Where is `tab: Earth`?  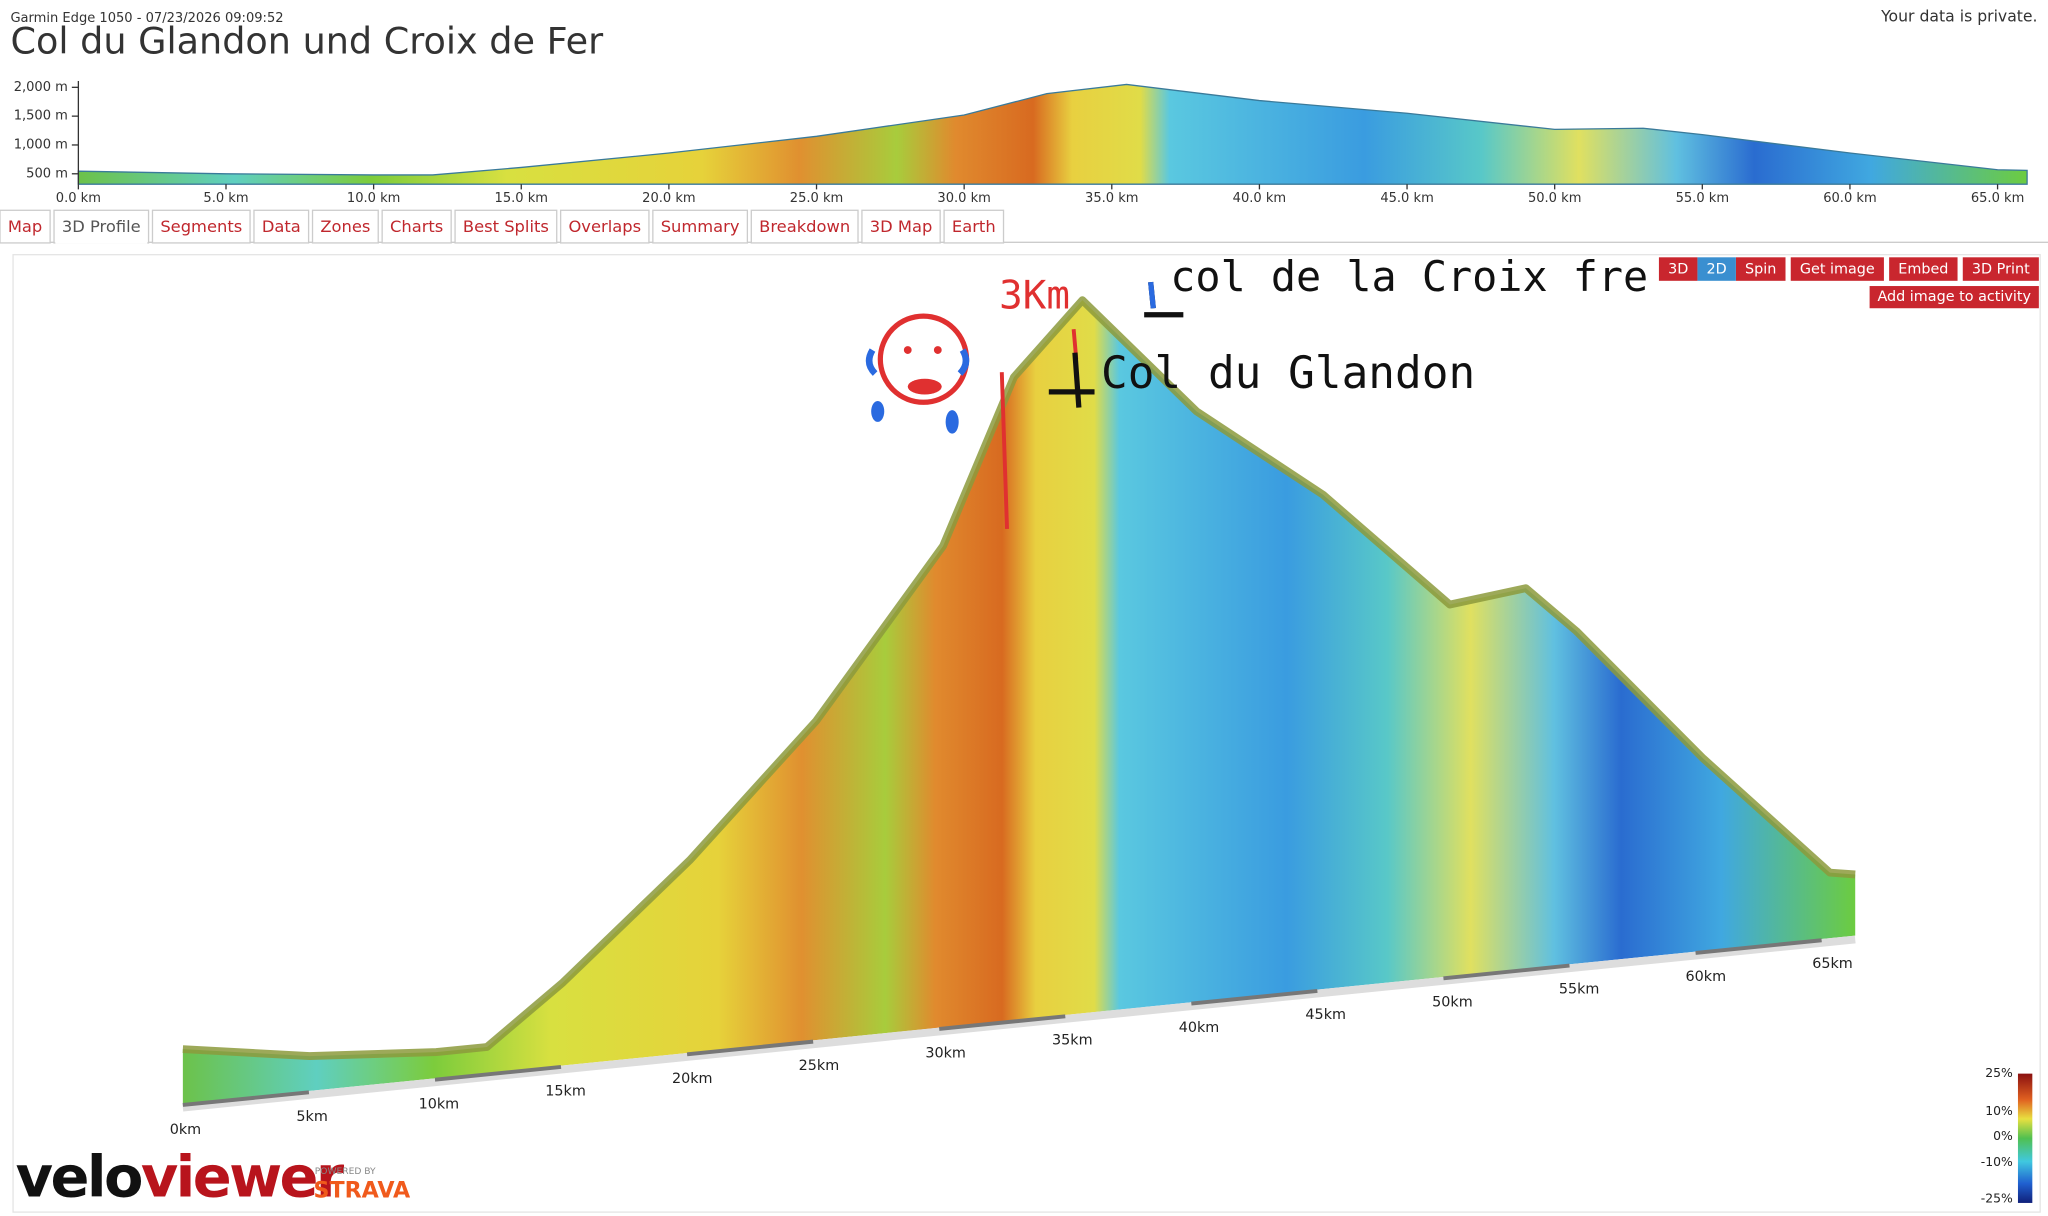
tab: Earth is located at coordinates (974, 226).